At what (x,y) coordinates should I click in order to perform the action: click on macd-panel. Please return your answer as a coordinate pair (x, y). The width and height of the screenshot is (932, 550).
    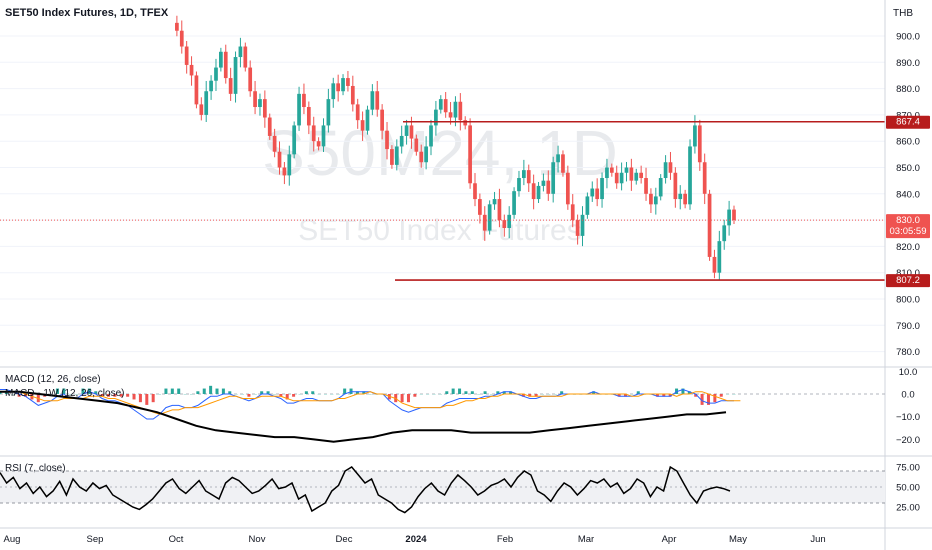
    Looking at the image, I should click on (442, 414).